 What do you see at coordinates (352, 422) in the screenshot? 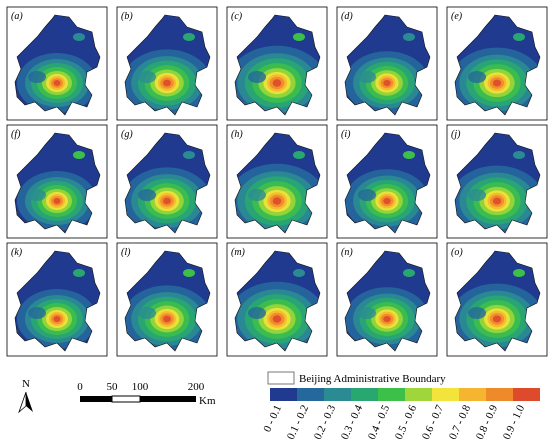
I see `legend-label: 0.3 - 0.4` at bounding box center [352, 422].